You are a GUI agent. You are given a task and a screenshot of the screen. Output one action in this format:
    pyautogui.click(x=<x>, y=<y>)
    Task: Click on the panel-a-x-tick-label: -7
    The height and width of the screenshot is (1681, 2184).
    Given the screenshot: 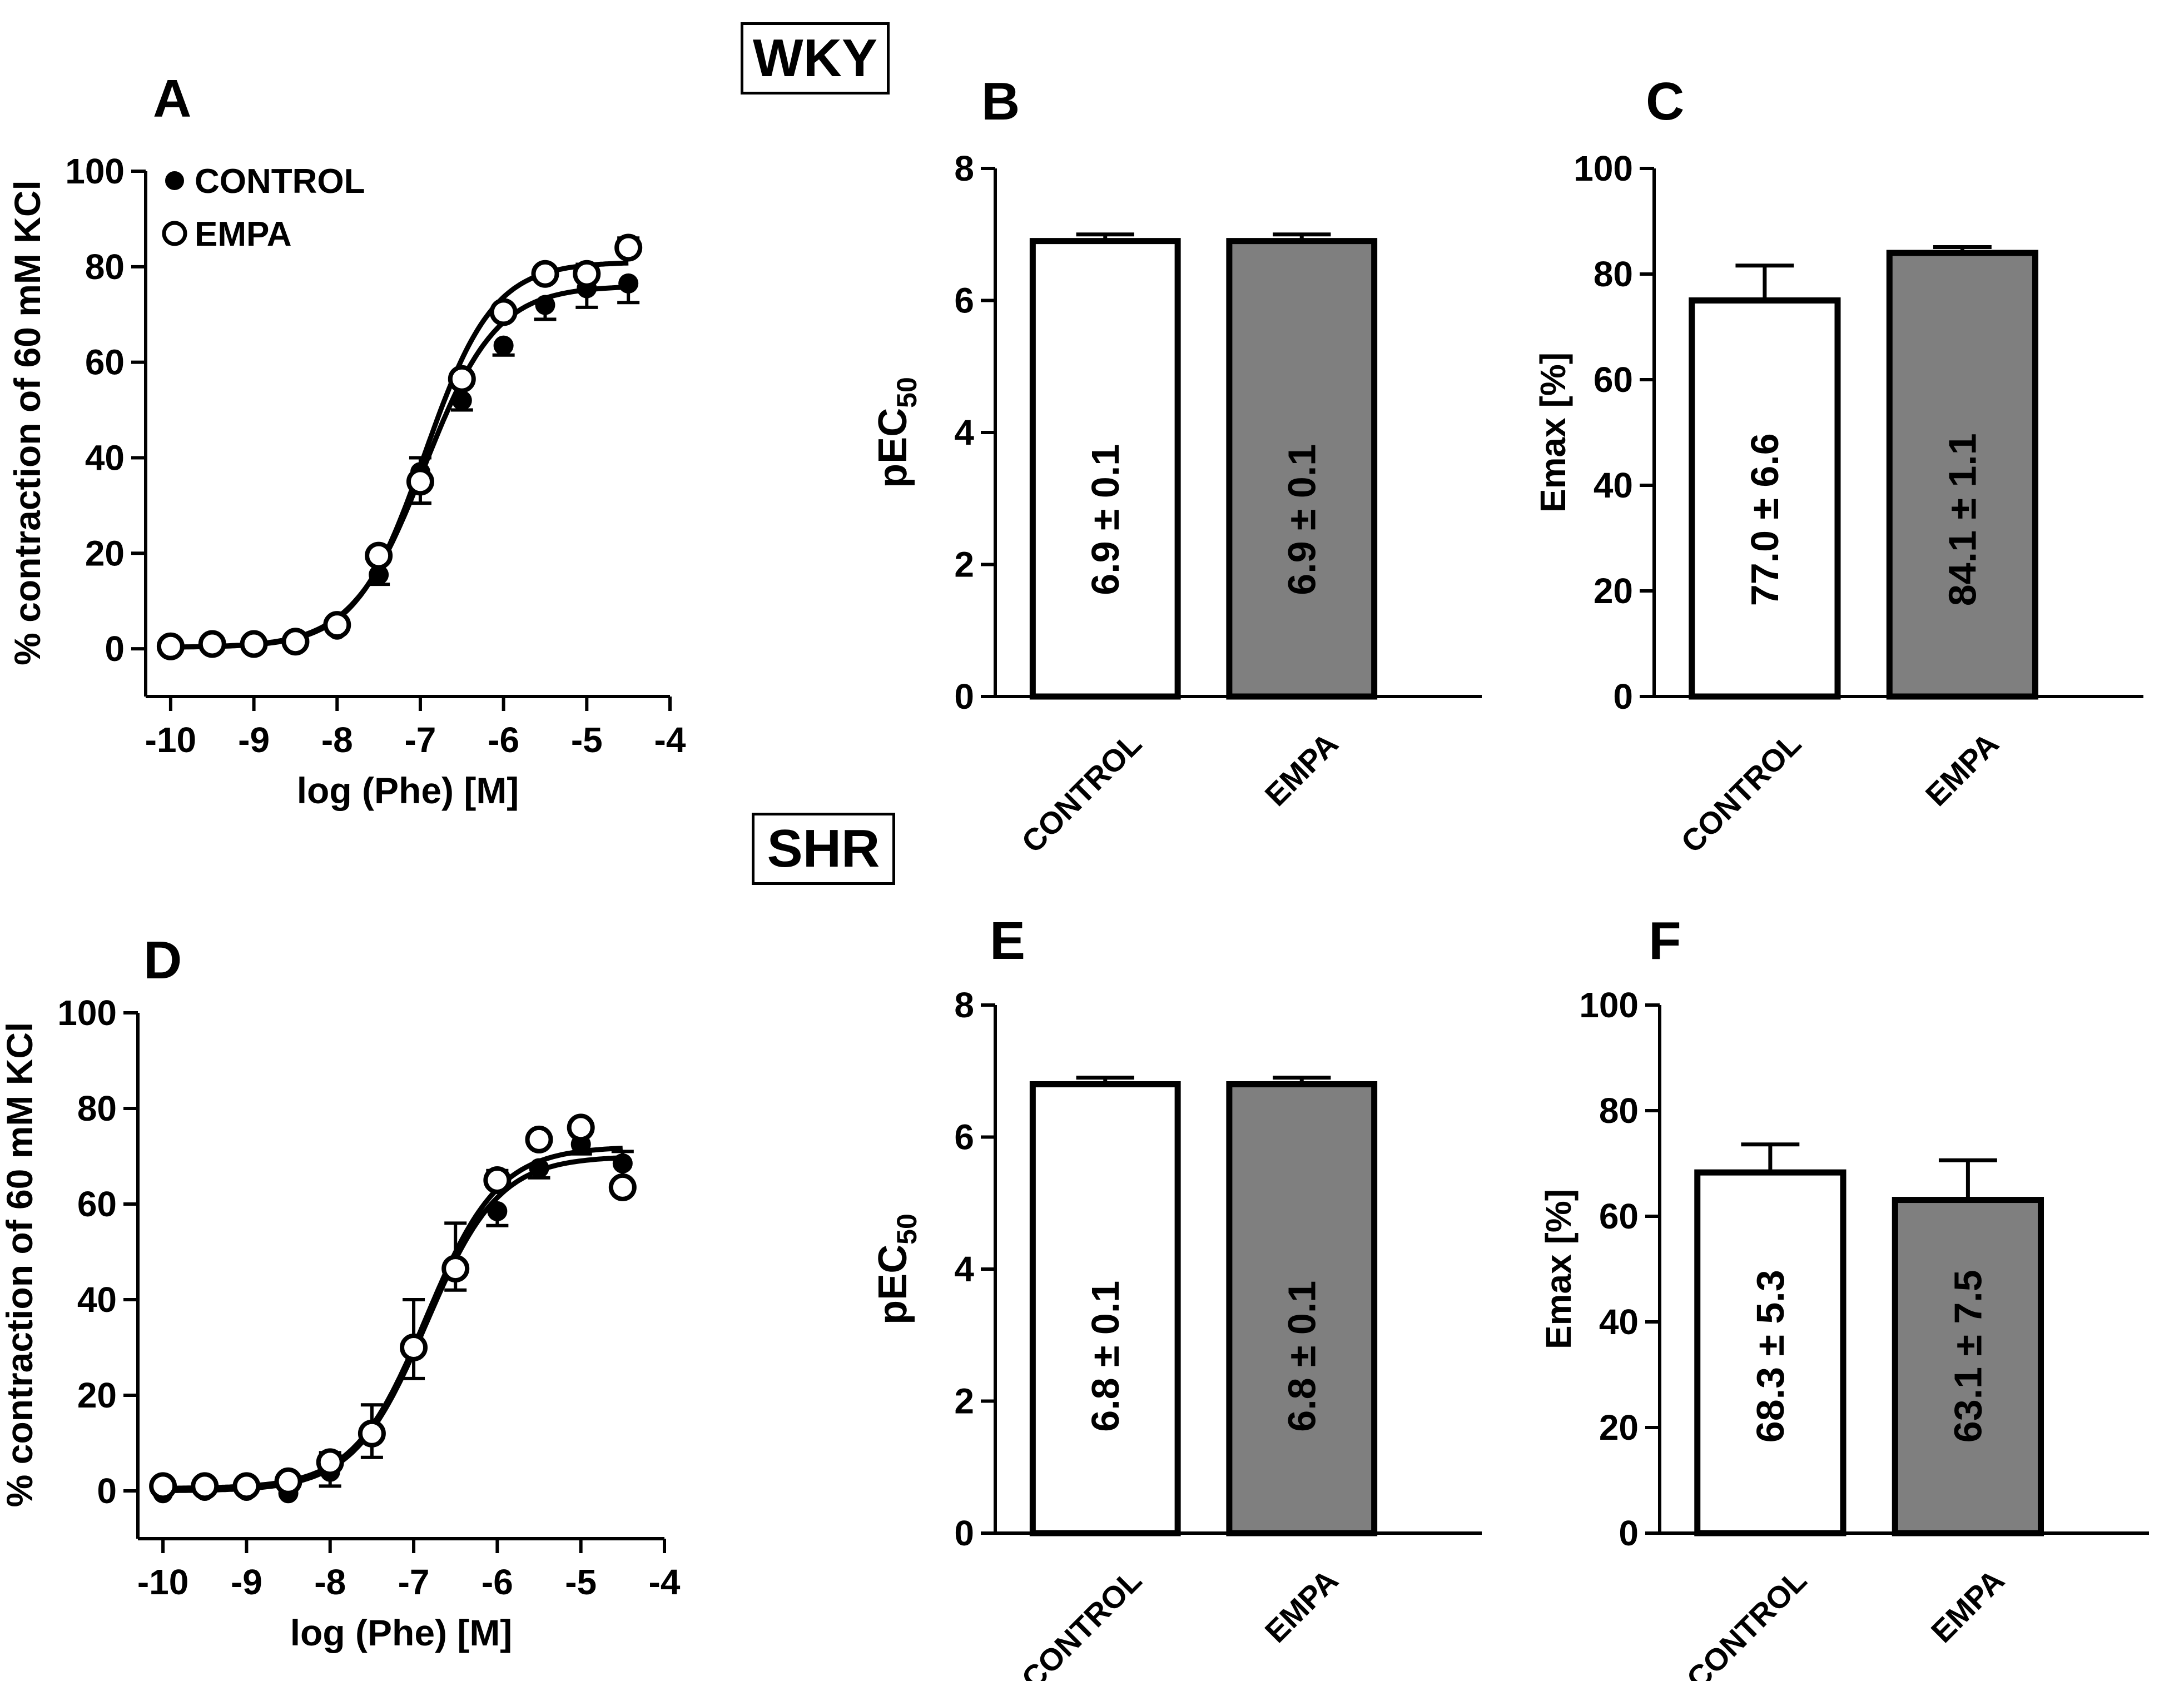 What is the action you would take?
    pyautogui.click(x=420, y=740)
    